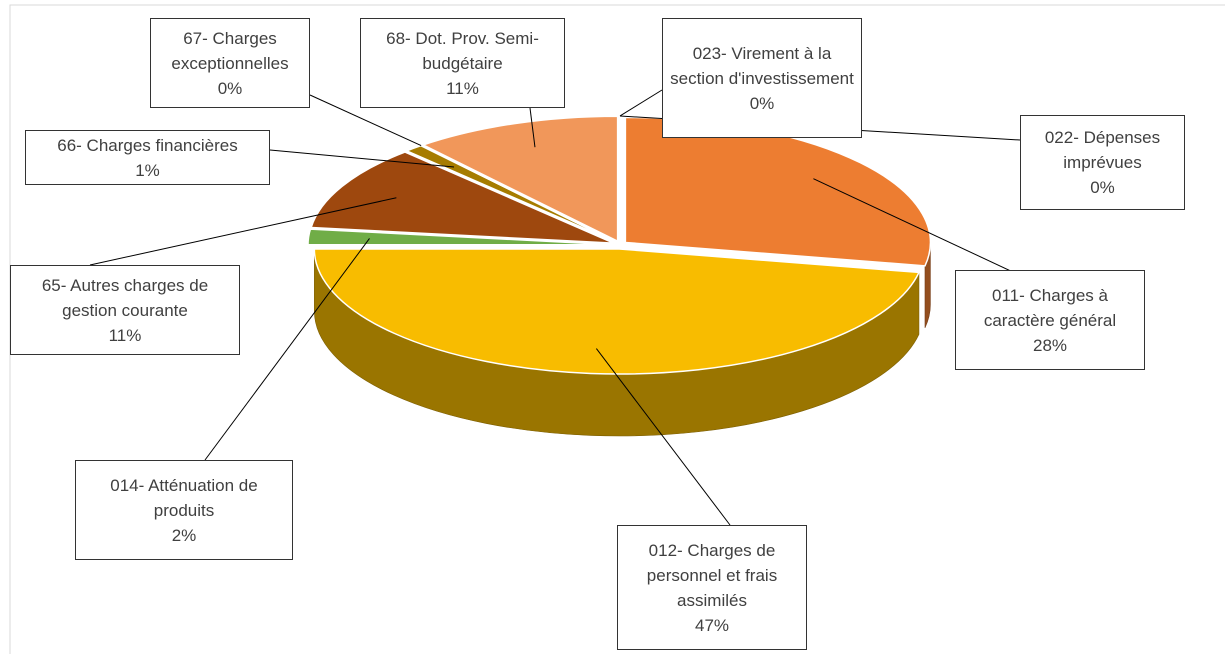 Image resolution: width=1225 pixels, height=654 pixels. Describe the element at coordinates (1102, 150) in the screenshot. I see `label-name: 022- Dépenses imprévues` at that location.